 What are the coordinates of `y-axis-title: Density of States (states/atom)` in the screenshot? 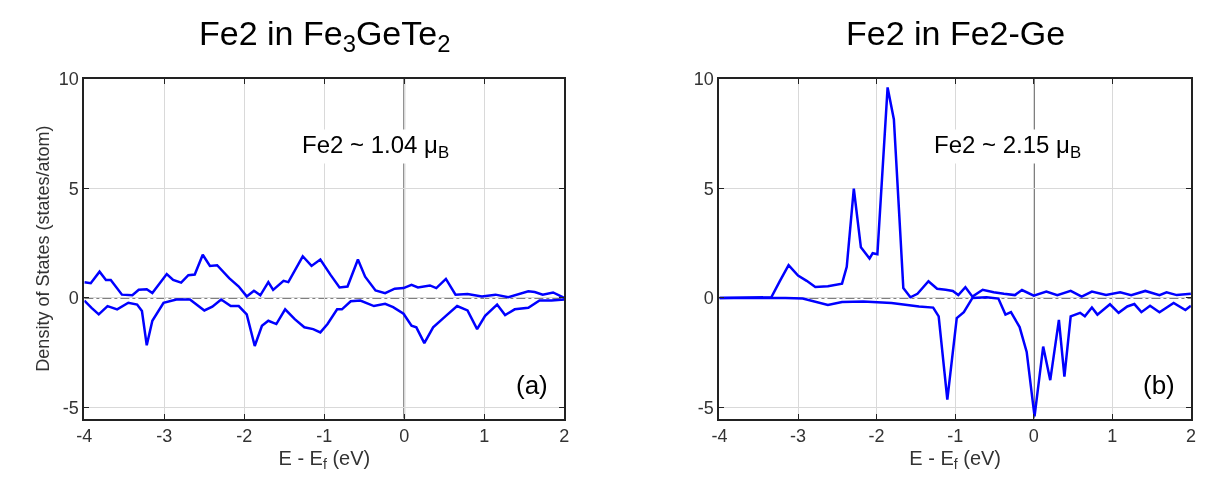 It's located at (43, 248).